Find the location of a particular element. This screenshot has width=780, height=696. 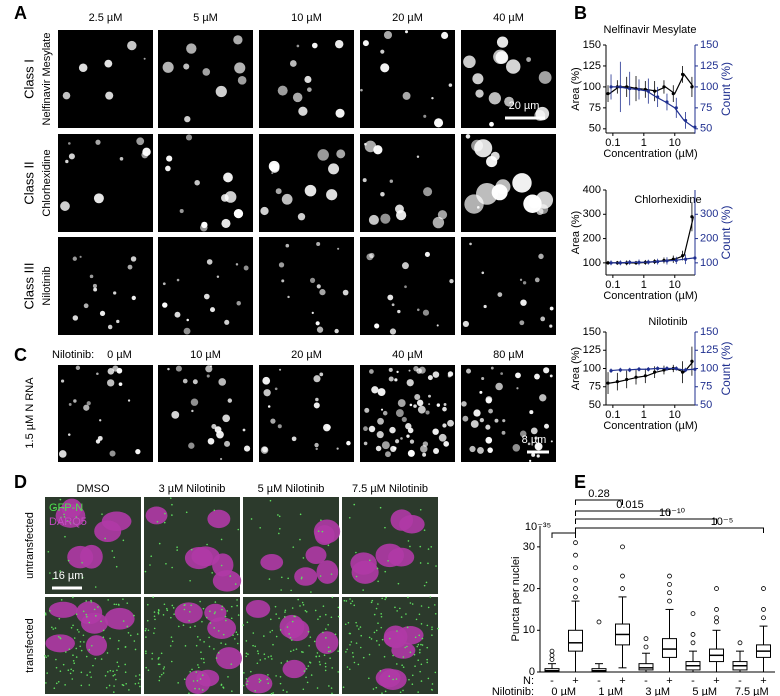

scale-bar-label: 20 µm is located at coordinates (524, 106).